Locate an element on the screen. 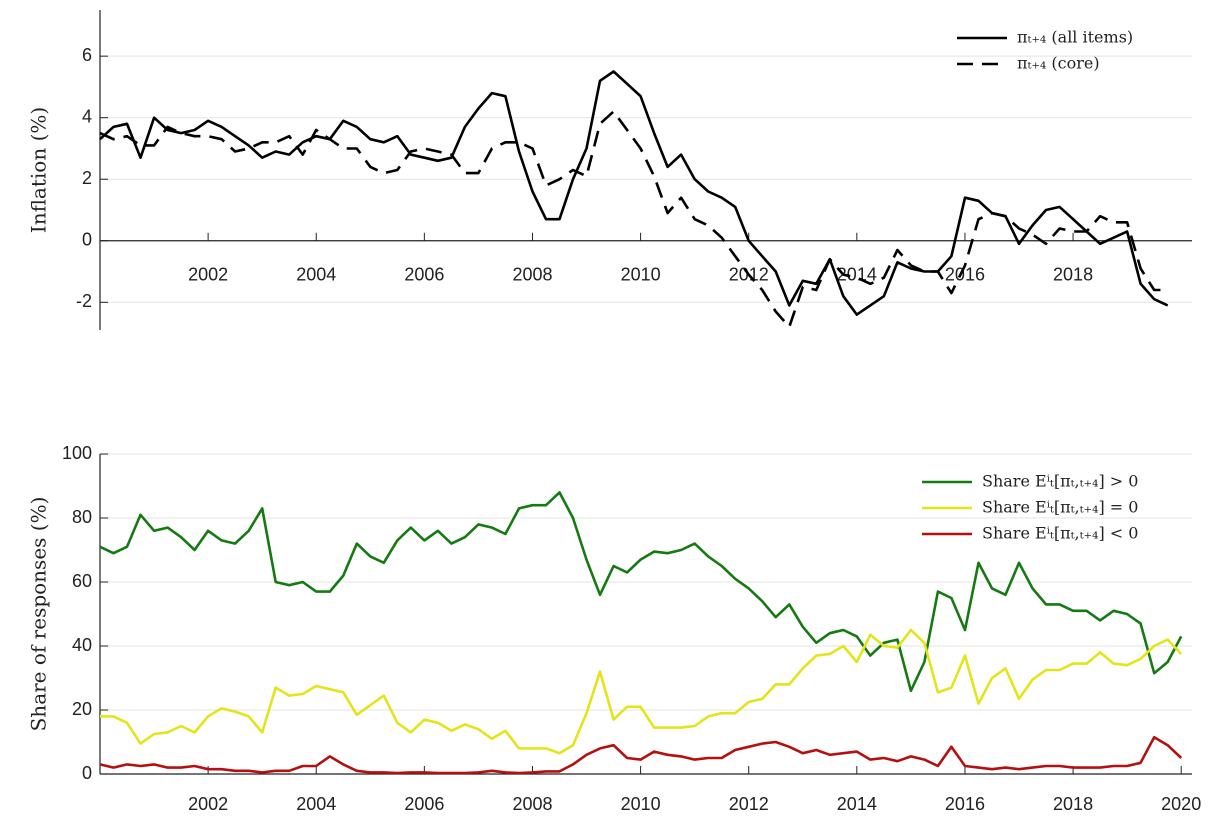 The height and width of the screenshot is (824, 1220). legend-label: πₜ₊₄ (all items) is located at coordinates (1075, 37).